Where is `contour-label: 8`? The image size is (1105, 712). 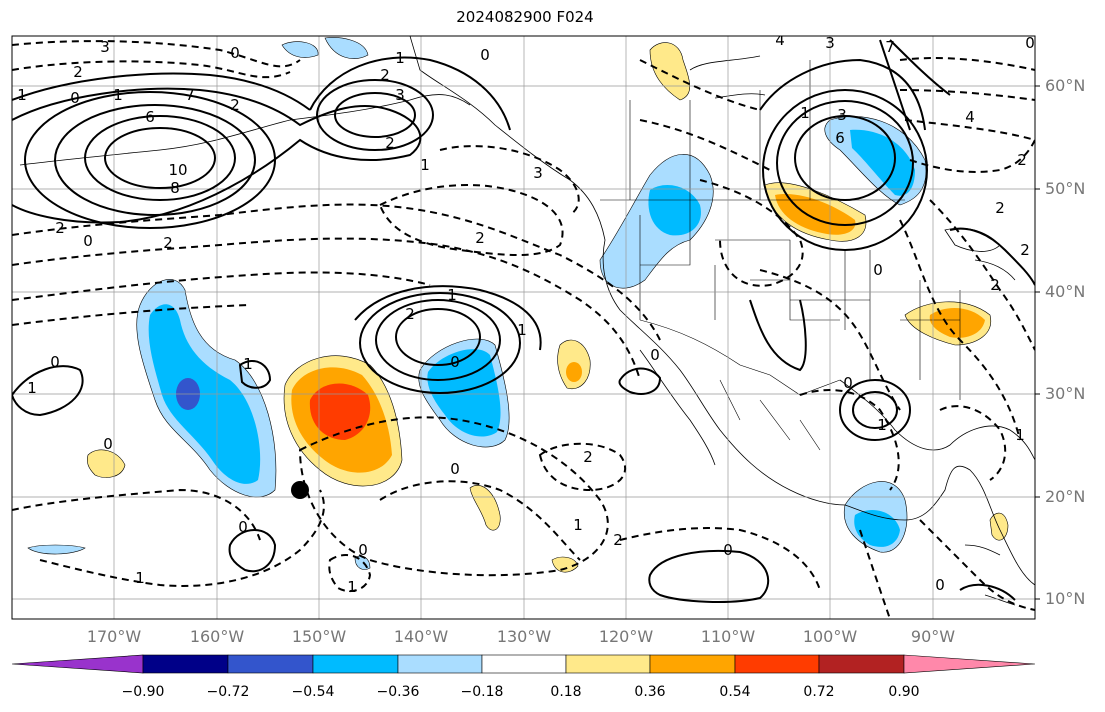 contour-label: 8 is located at coordinates (175, 188).